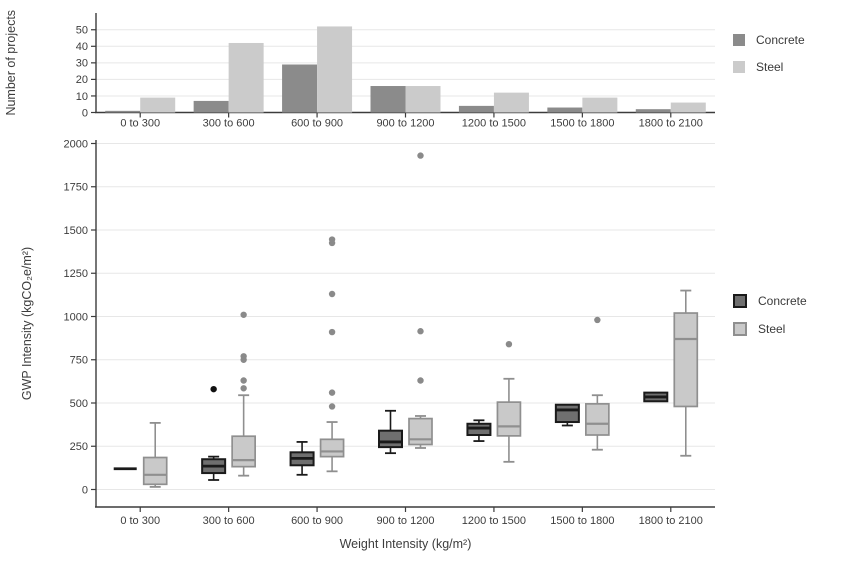  What do you see at coordinates (82, 80) in the screenshot?
I see `y-tick-label: 20` at bounding box center [82, 80].